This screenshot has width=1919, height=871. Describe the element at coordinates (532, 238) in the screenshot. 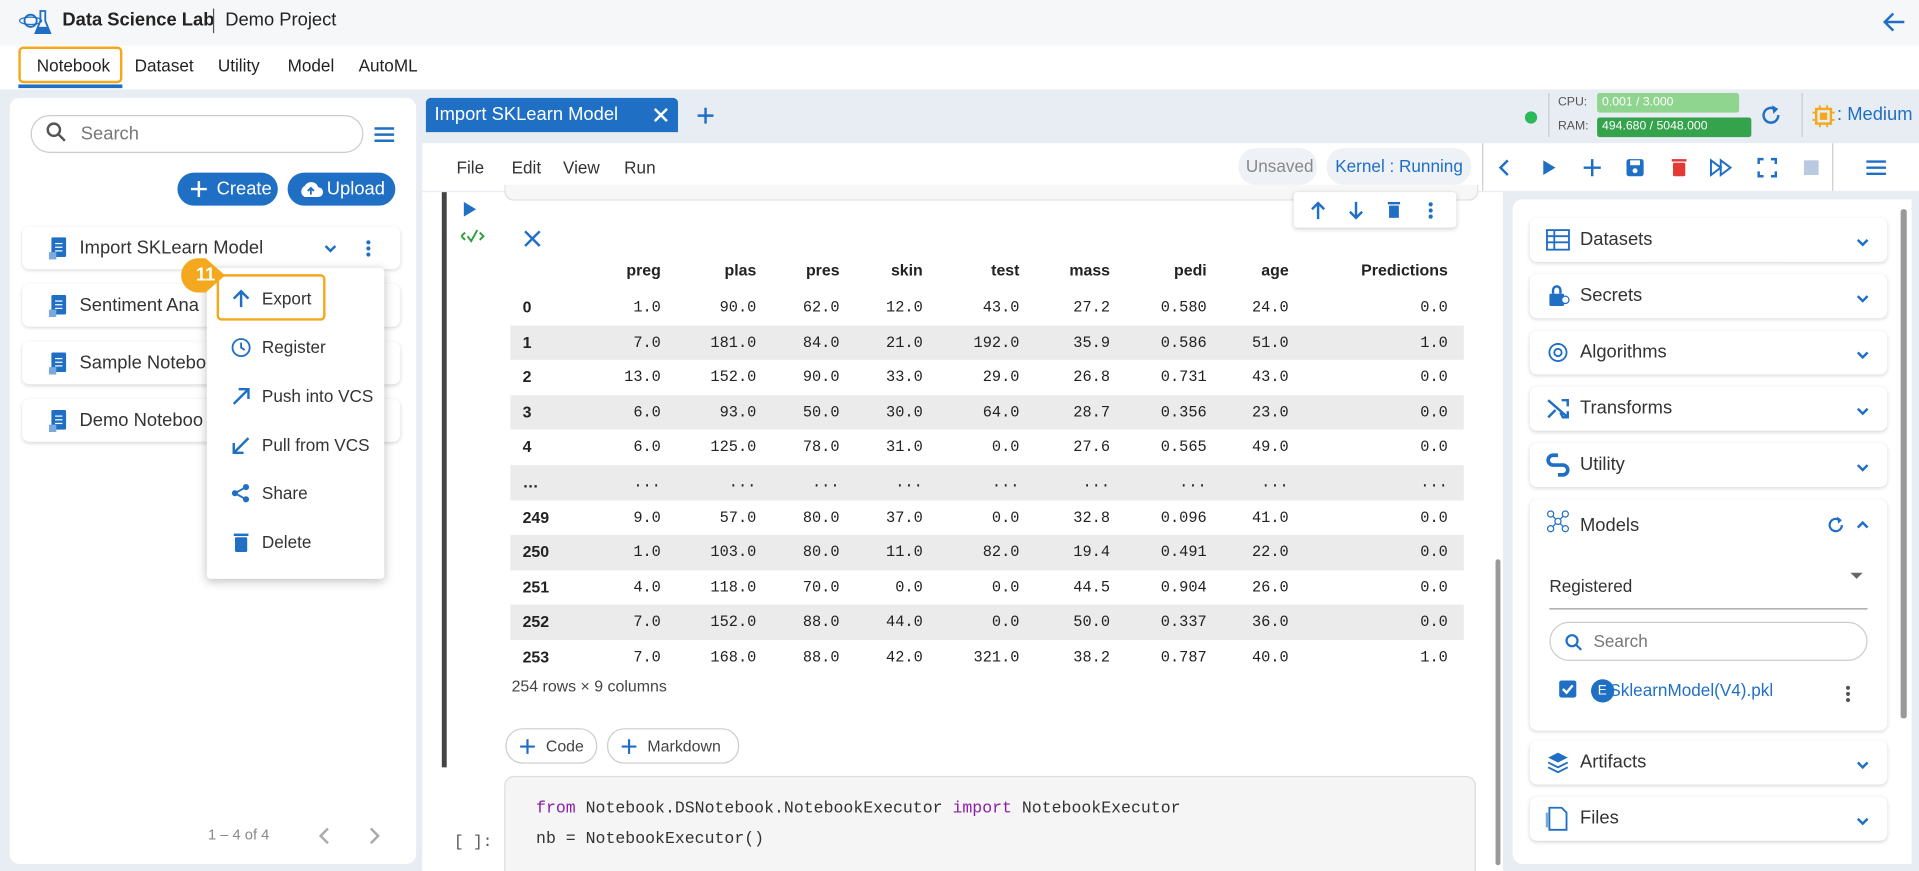

I see `clear-output` at that location.